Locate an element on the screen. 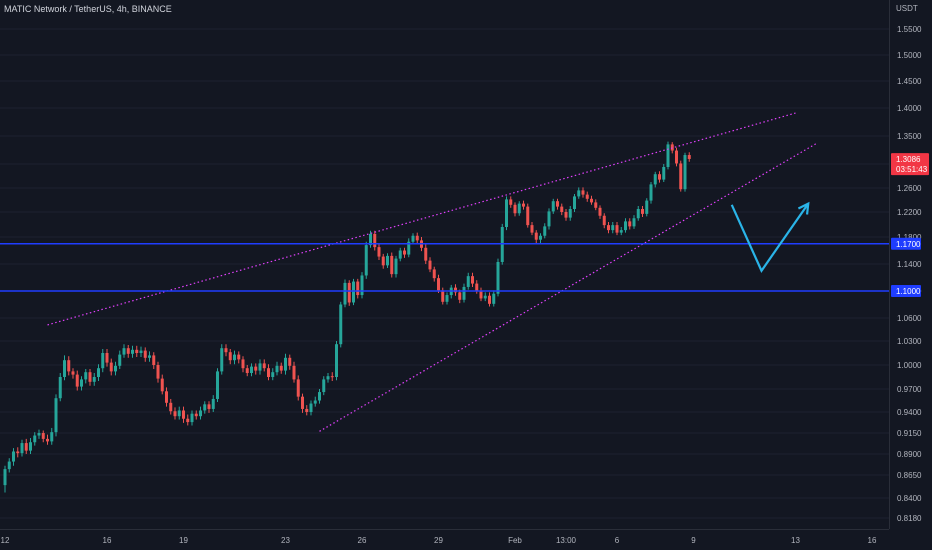 This screenshot has width=932, height=550. price-tick-label: 1.4500 is located at coordinates (909, 81).